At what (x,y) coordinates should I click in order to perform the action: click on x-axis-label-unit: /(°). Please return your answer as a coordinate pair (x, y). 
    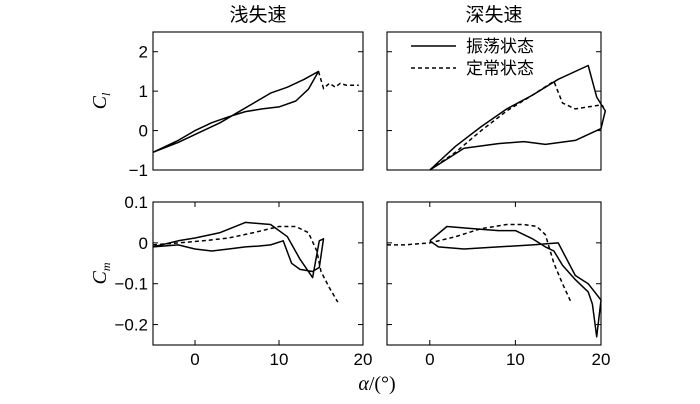
    Looking at the image, I should click on (382, 384).